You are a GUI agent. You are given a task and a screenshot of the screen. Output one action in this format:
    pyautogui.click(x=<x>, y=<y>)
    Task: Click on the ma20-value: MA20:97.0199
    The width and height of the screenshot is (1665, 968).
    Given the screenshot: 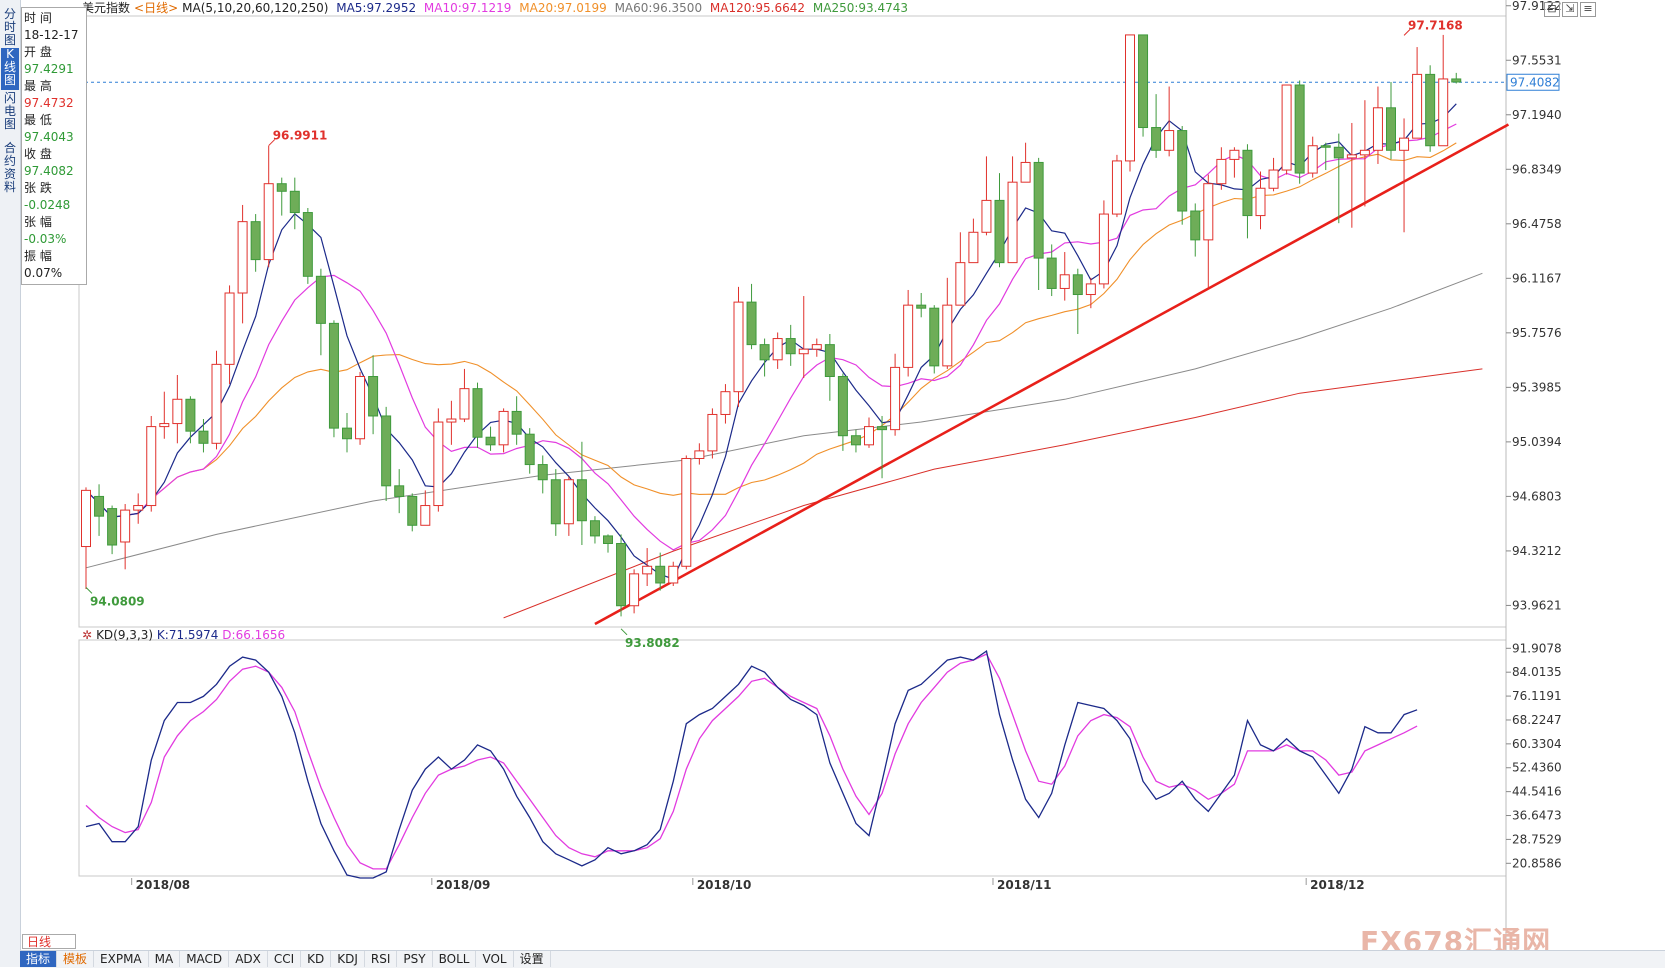 What is the action you would take?
    pyautogui.click(x=563, y=8)
    